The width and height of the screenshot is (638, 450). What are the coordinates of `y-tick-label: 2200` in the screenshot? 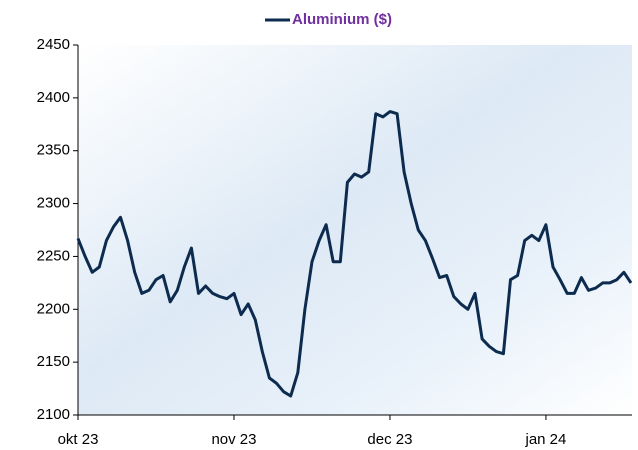 It's located at (53, 308).